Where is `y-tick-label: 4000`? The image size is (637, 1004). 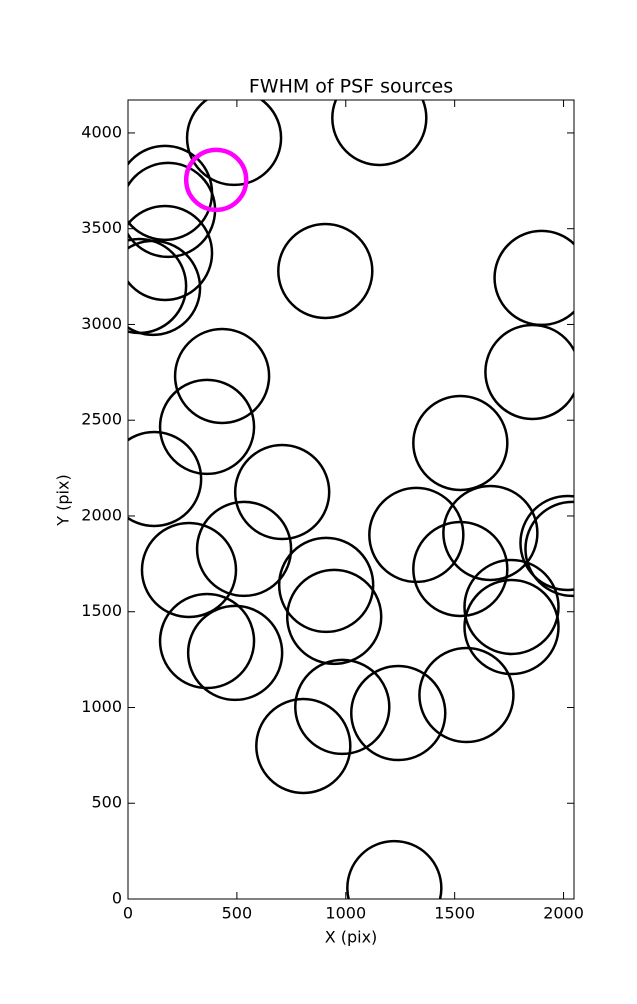 y-tick-label: 4000 is located at coordinates (101, 131).